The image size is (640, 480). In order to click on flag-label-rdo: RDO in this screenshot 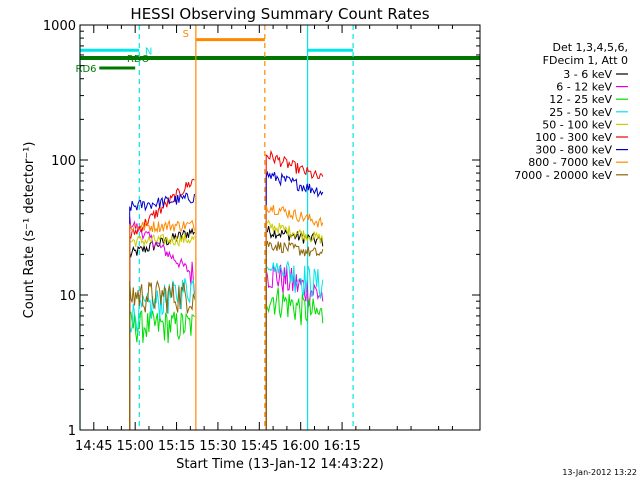, I will do `click(138, 59)`.